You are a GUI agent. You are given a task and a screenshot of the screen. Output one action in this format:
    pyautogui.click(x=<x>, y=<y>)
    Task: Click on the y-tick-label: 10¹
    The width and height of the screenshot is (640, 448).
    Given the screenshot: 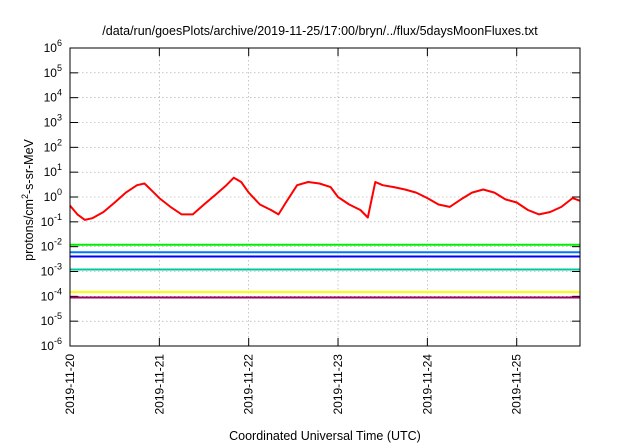 What is the action you would take?
    pyautogui.click(x=53, y=170)
    